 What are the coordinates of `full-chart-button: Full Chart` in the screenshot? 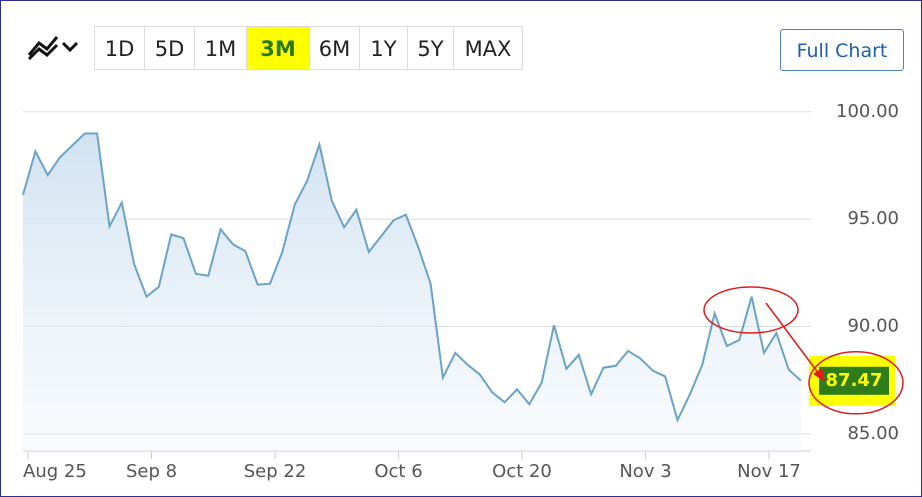 It's located at (842, 50).